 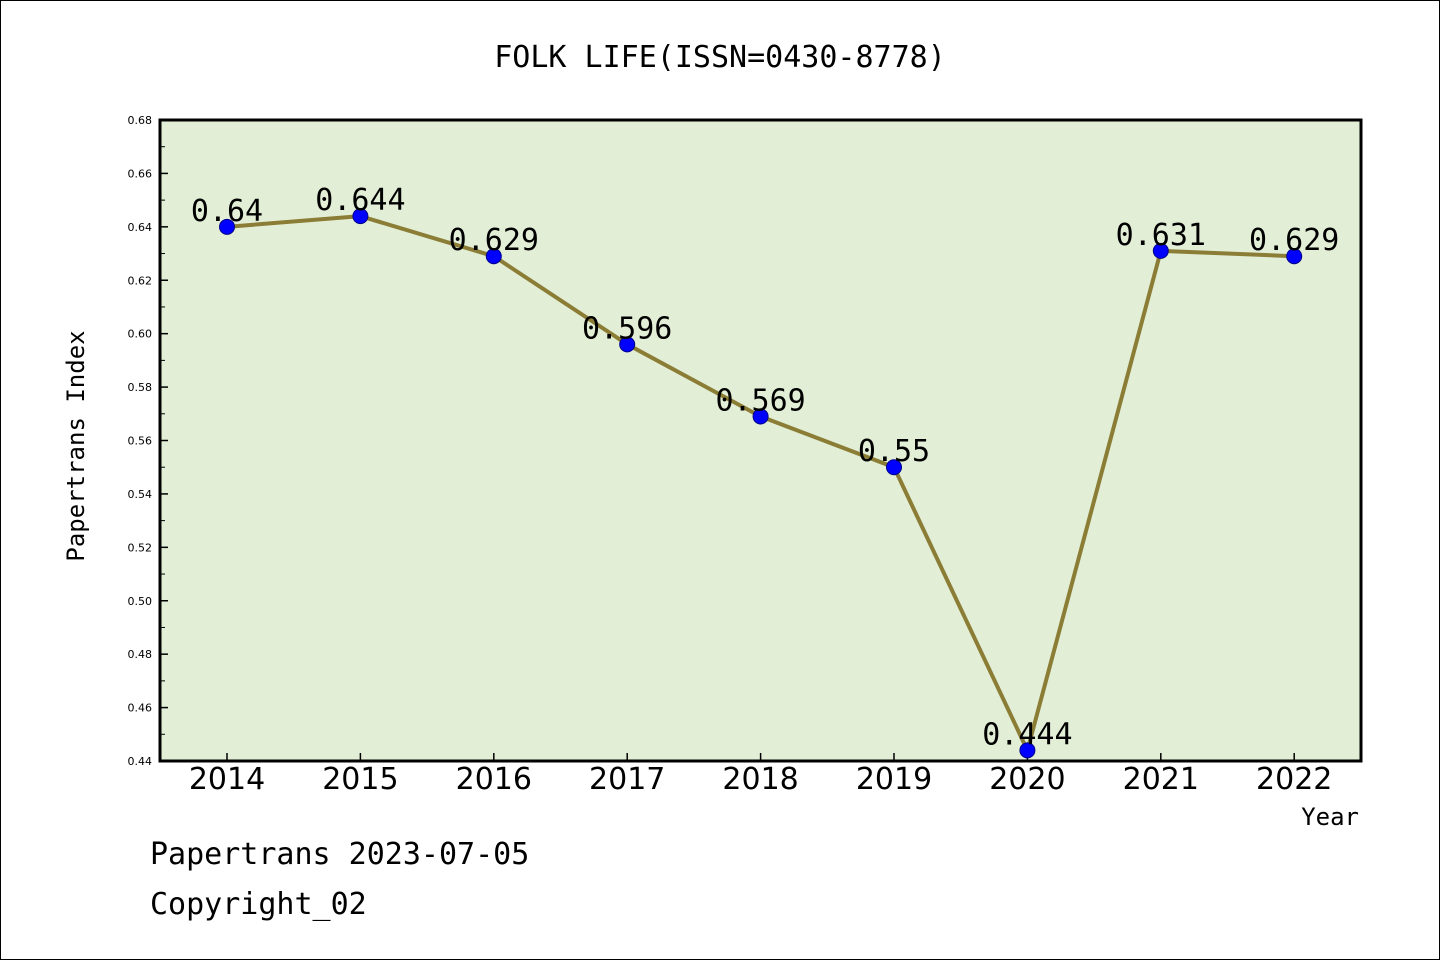 I want to click on data-label: 0.644, so click(x=360, y=200).